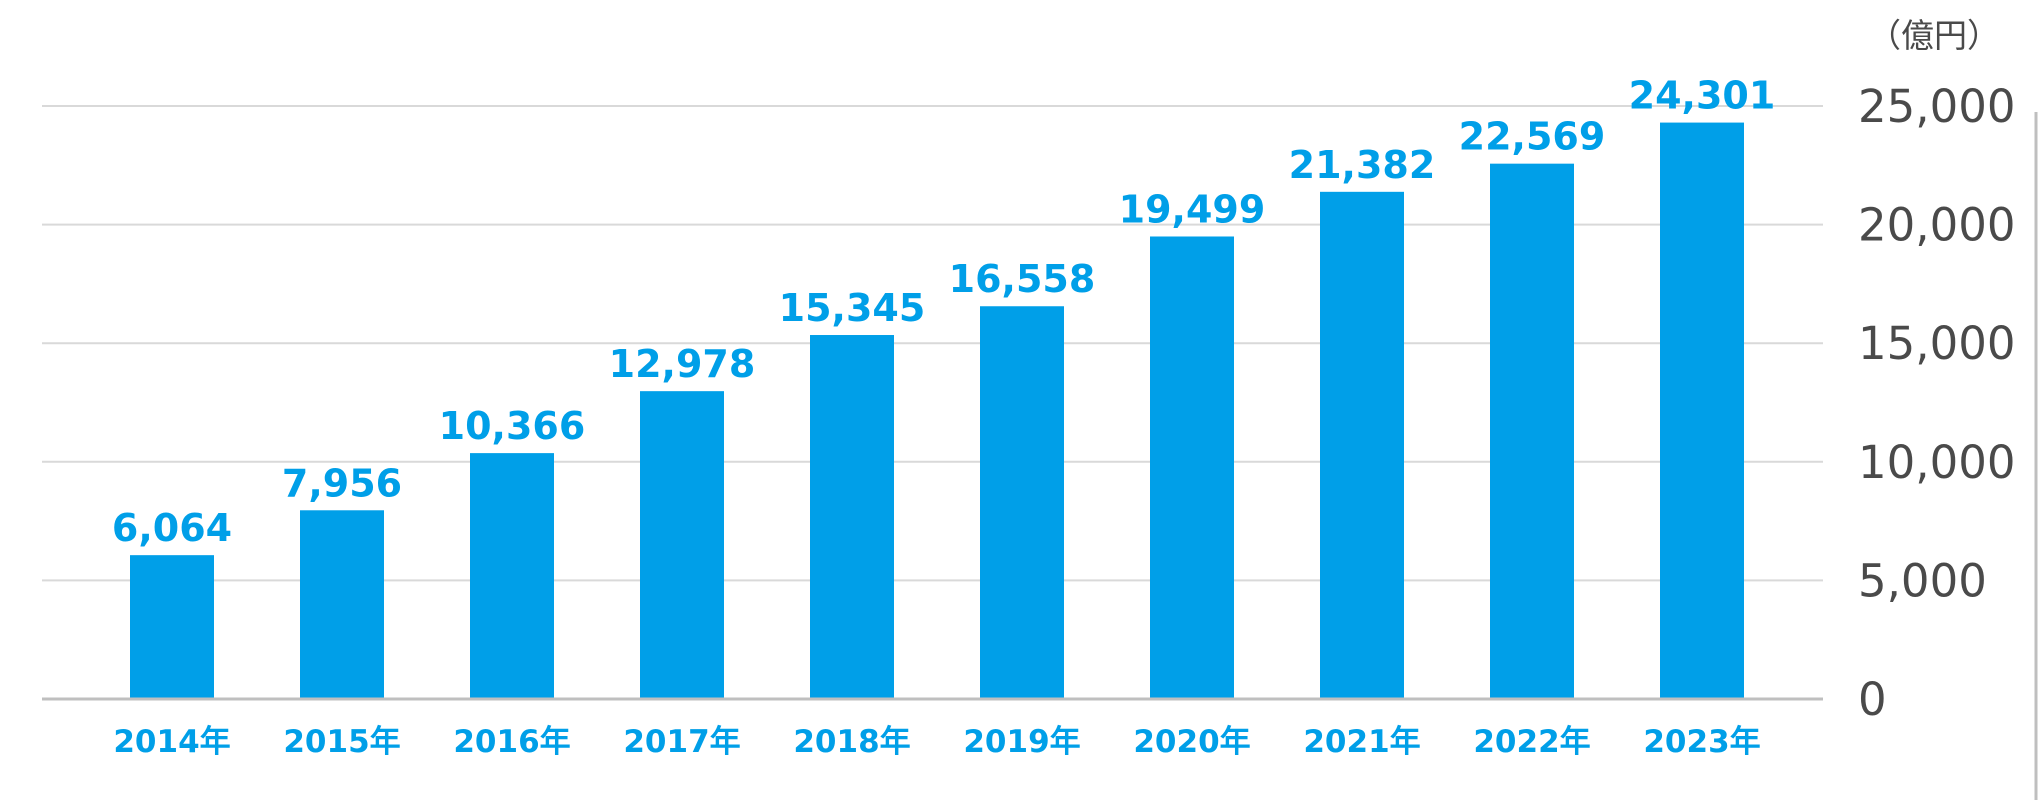 The width and height of the screenshot is (2040, 800). I want to click on data-label-2015年: 7,956, so click(342, 483).